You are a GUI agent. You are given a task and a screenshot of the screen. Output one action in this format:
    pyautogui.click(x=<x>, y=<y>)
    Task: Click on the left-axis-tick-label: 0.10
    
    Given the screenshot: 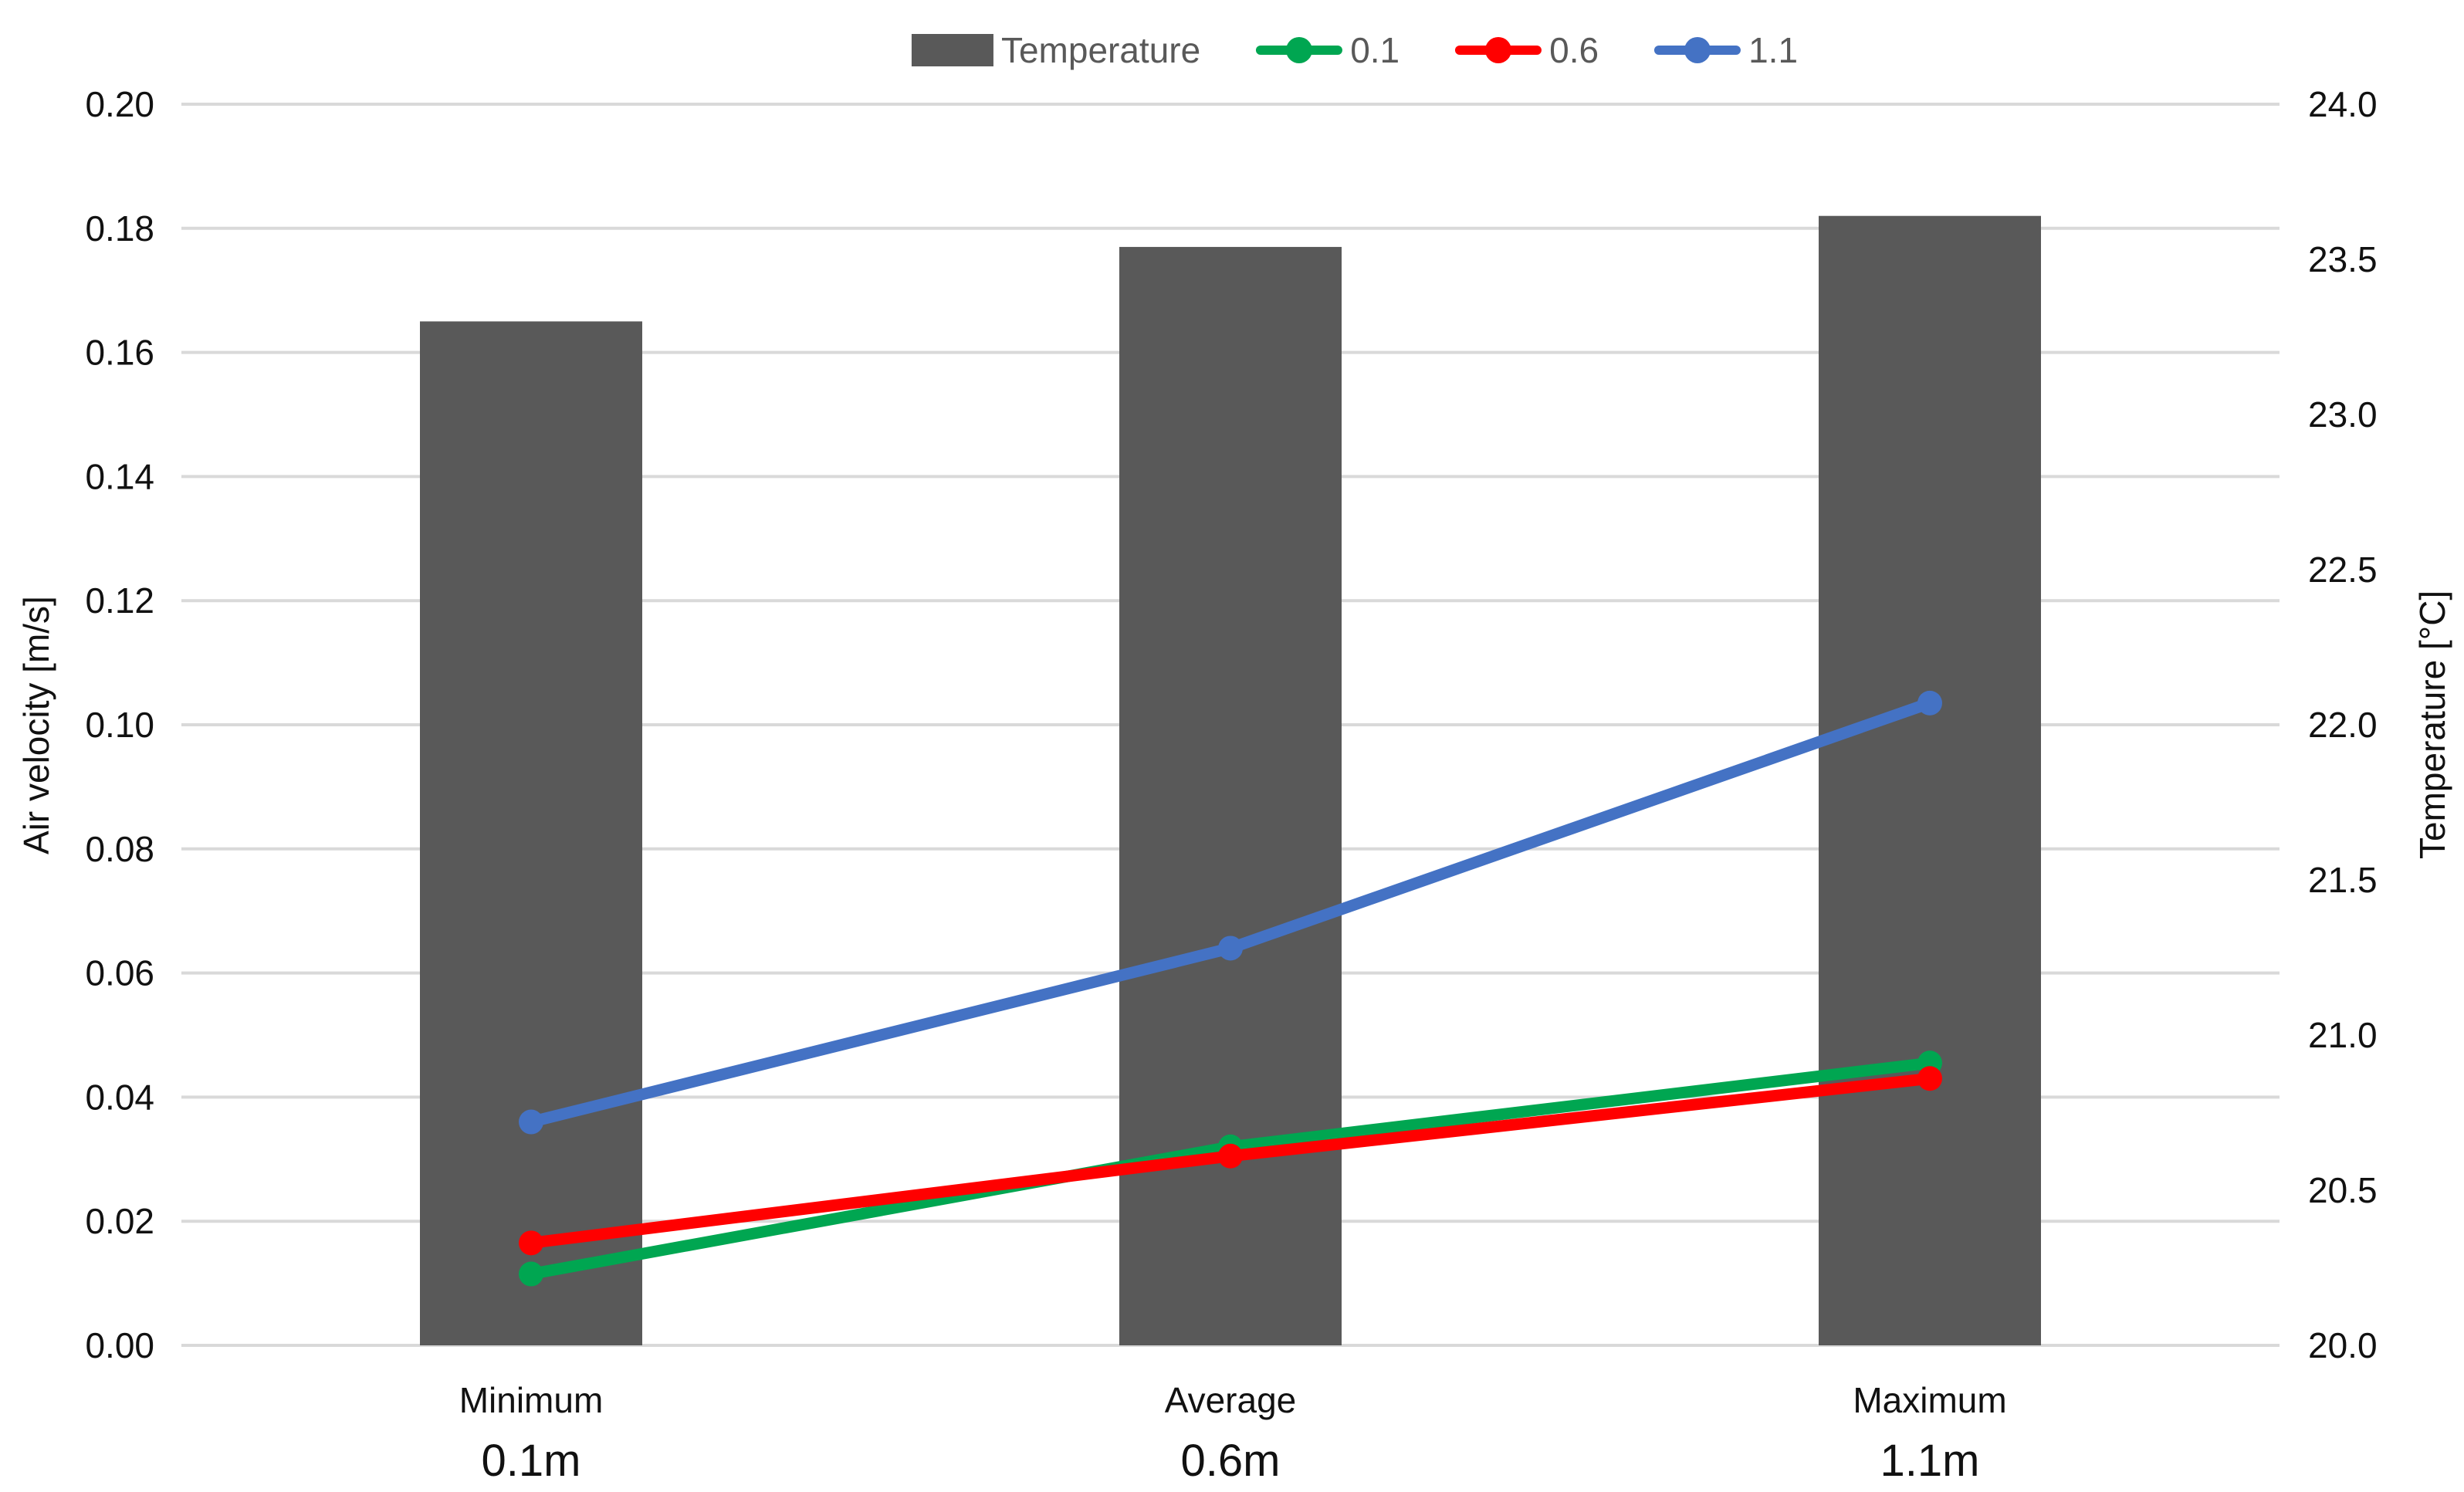 What is the action you would take?
    pyautogui.click(x=119, y=725)
    